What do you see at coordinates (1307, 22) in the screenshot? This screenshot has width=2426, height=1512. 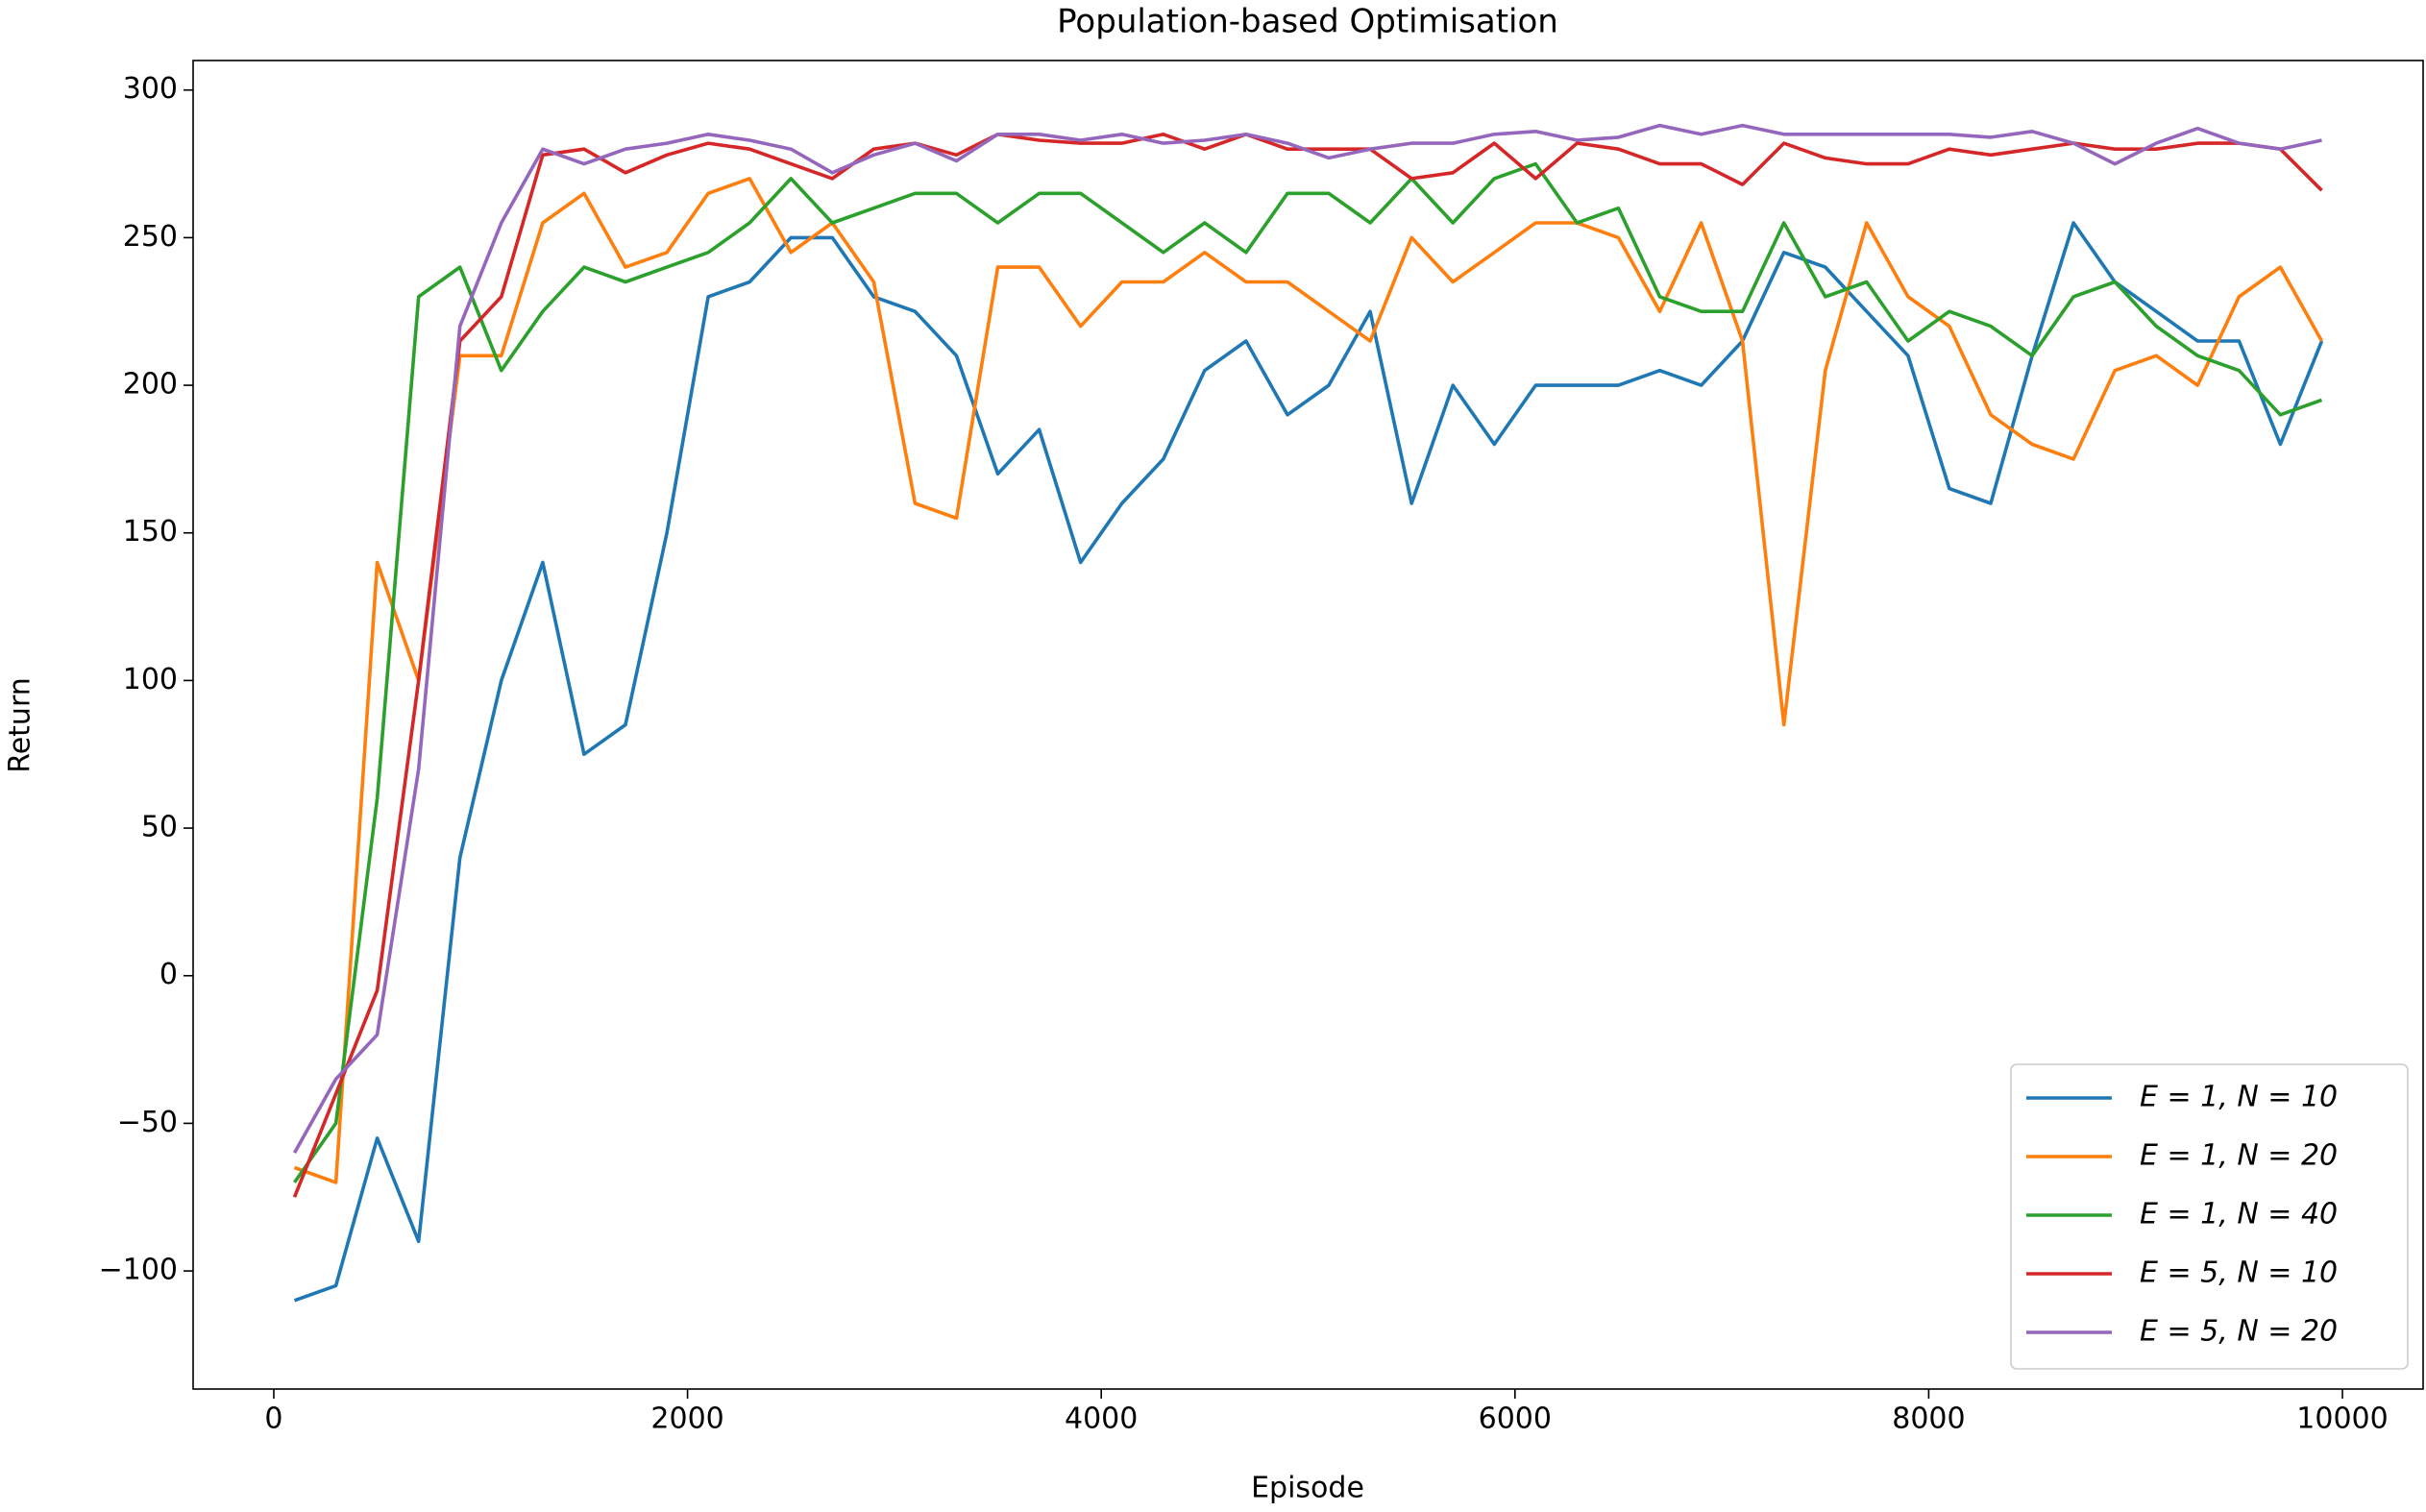 I see `chart-title: Population-based Optimisation` at bounding box center [1307, 22].